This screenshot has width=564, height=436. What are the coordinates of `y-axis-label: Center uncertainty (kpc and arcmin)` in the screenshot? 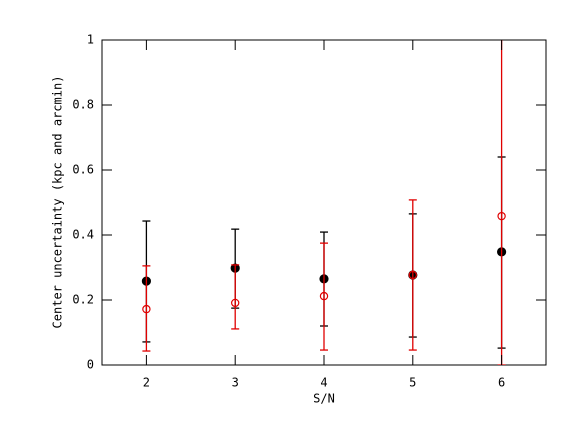 It's located at (58, 202).